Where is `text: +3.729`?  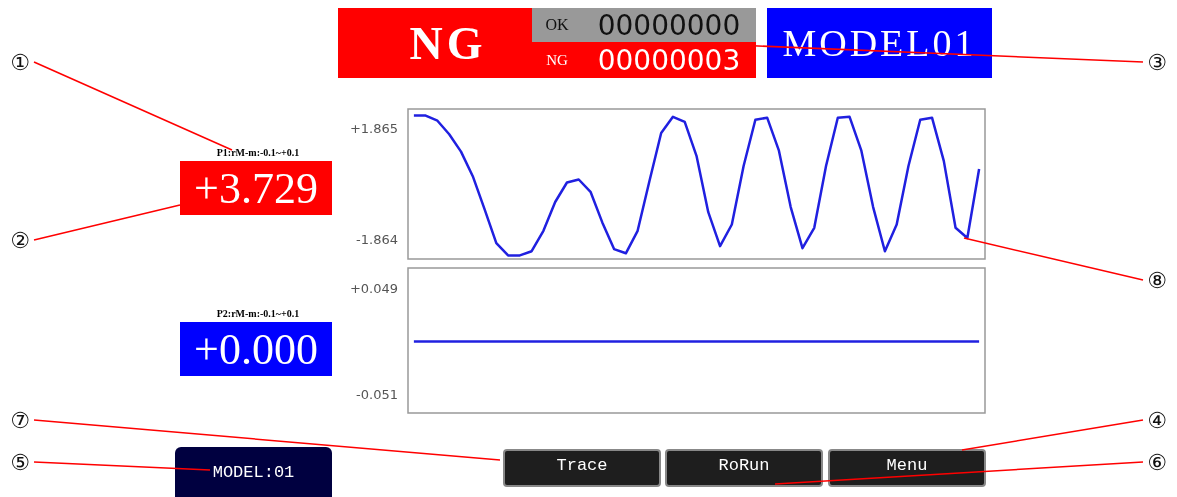
text: +3.729 is located at coordinates (256, 188).